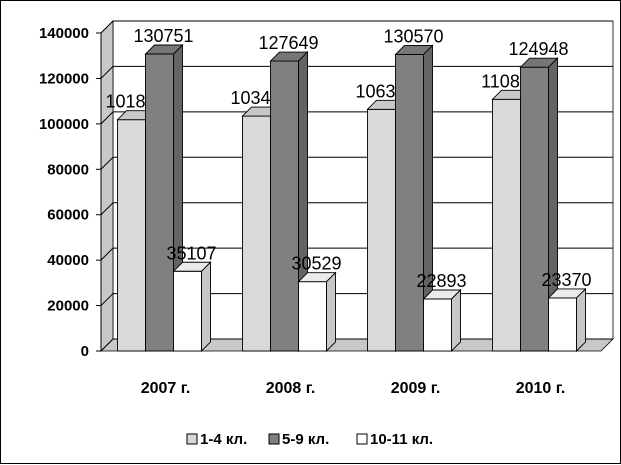  What do you see at coordinates (288, 43) in the screenshot?
I see `data-label: 127649` at bounding box center [288, 43].